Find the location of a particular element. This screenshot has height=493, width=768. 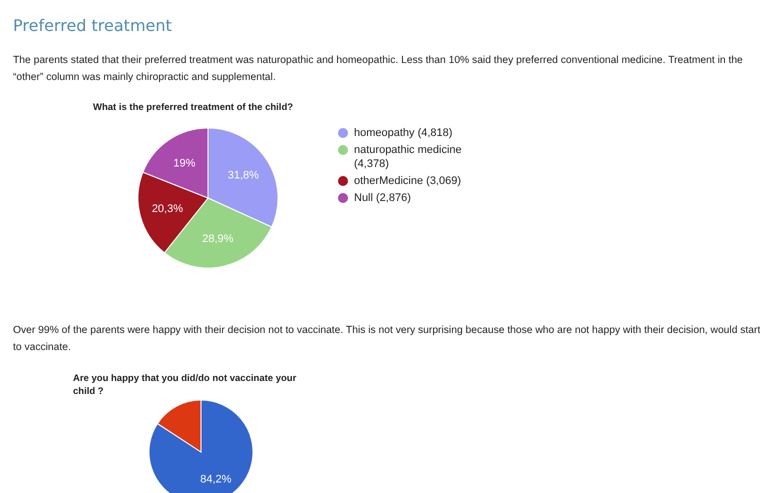

data-label: 19% is located at coordinates (184, 163).